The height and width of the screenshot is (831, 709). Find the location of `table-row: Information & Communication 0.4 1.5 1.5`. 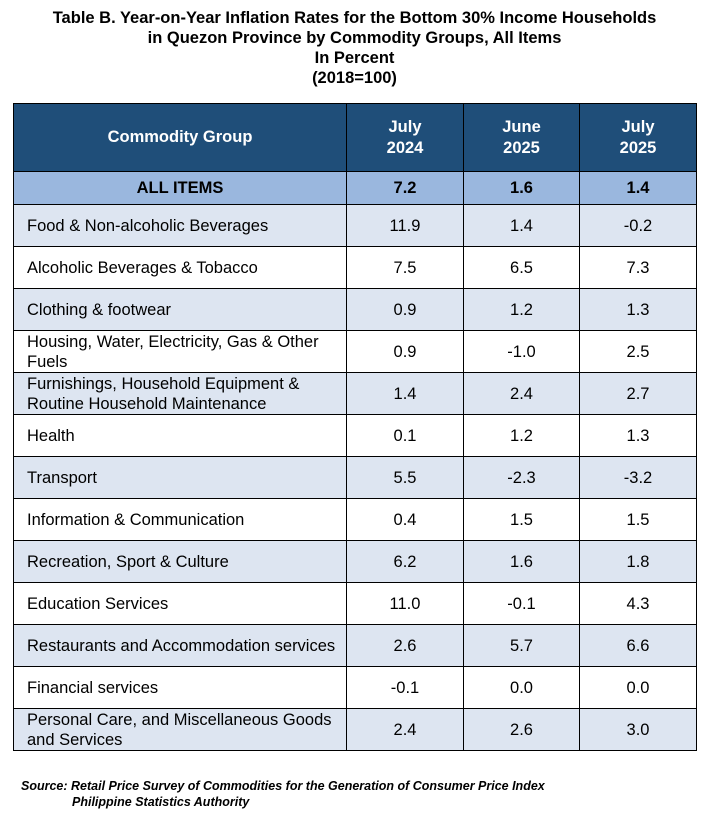

table-row: Information & Communication 0.4 1.5 1.5 is located at coordinates (355, 519).